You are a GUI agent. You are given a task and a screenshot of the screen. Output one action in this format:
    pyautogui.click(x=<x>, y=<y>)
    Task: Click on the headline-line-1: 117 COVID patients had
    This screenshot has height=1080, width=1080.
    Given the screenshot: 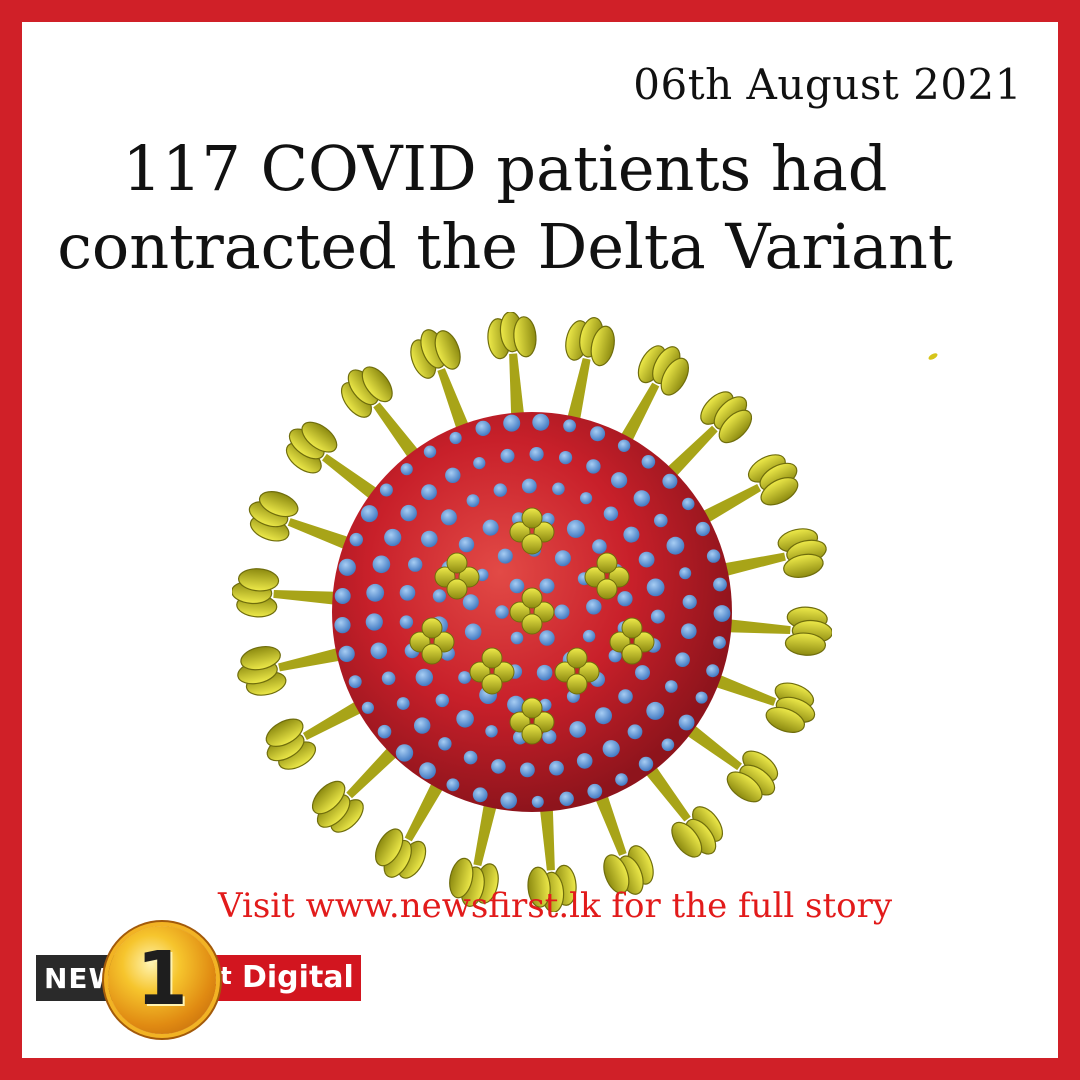 What is the action you would take?
    pyautogui.click(x=505, y=168)
    